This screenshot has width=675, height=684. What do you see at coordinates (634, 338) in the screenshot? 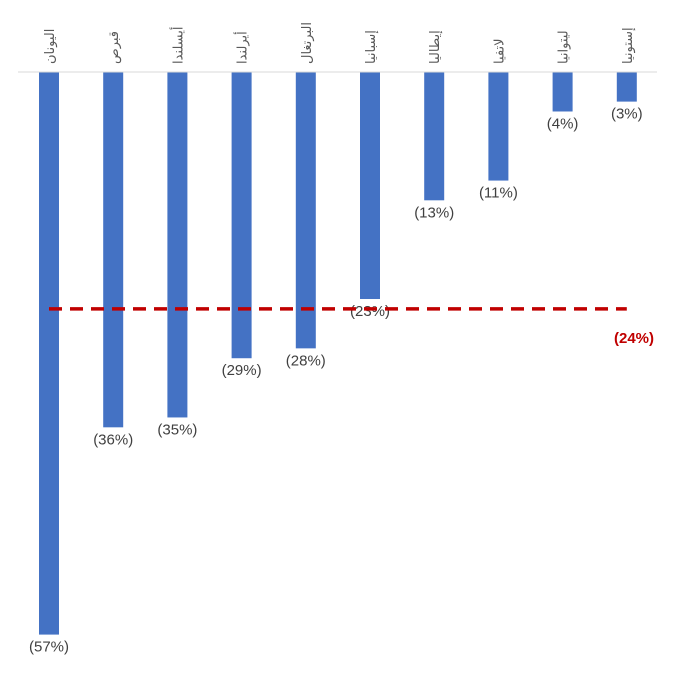
I see `average-label: (24%)` at bounding box center [634, 338].